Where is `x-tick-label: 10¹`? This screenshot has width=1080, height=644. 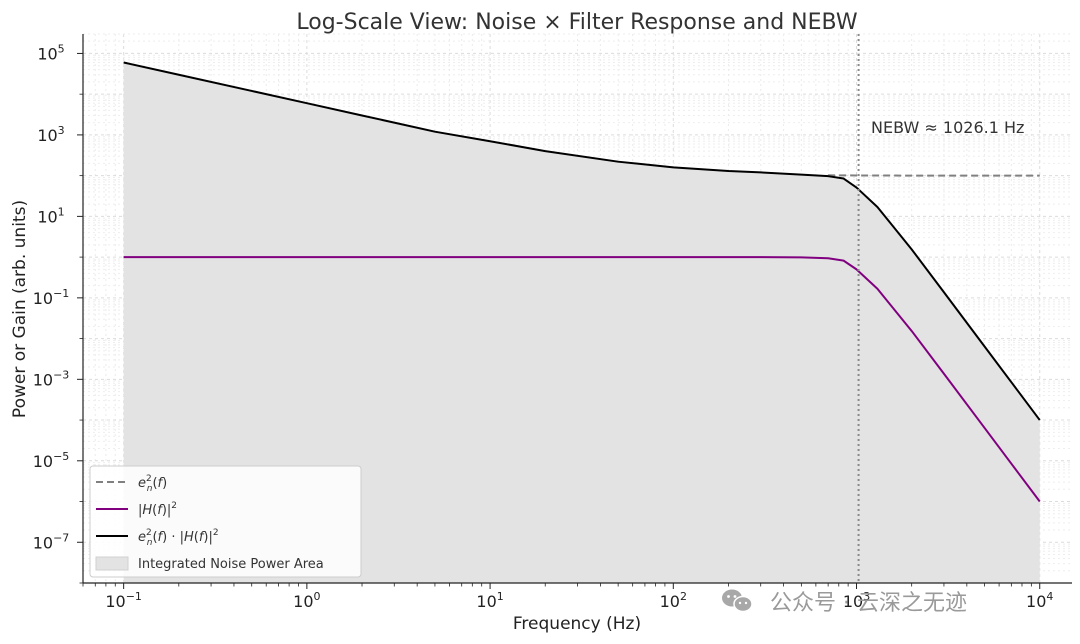 x-tick-label: 10¹ is located at coordinates (489, 600).